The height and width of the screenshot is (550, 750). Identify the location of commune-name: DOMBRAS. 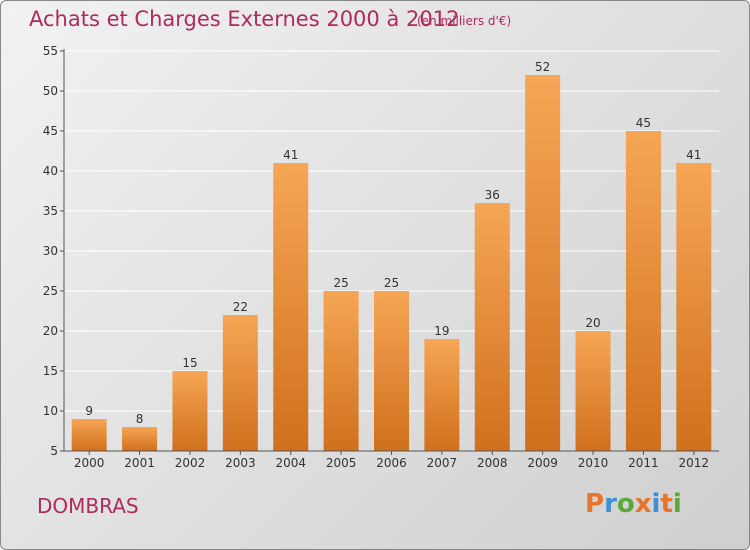
(88, 506).